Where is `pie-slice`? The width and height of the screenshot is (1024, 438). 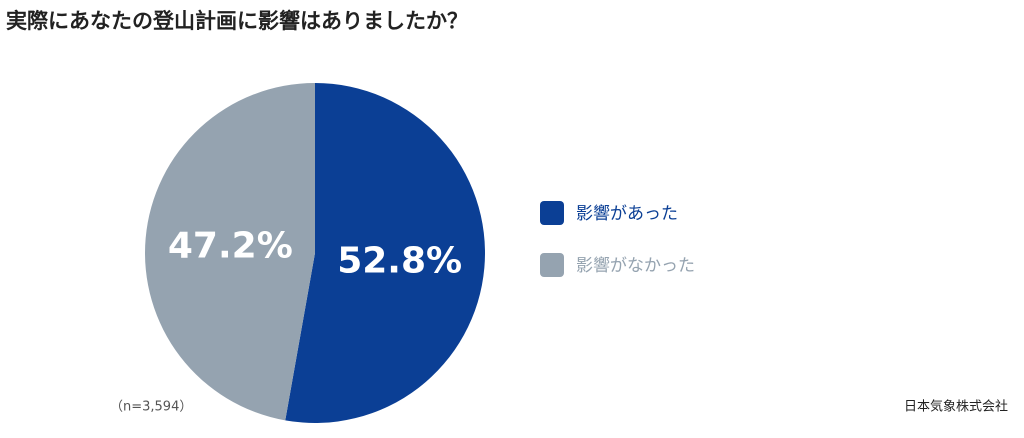
pie-slice is located at coordinates (229, 252).